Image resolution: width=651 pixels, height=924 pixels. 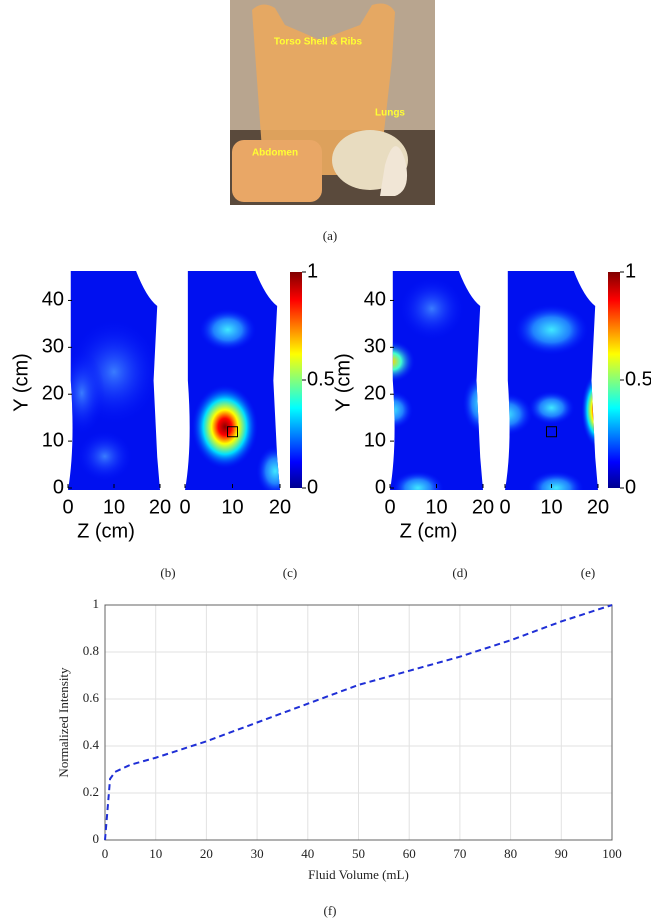 What do you see at coordinates (390, 113) in the screenshot?
I see `photo-label: Lungs` at bounding box center [390, 113].